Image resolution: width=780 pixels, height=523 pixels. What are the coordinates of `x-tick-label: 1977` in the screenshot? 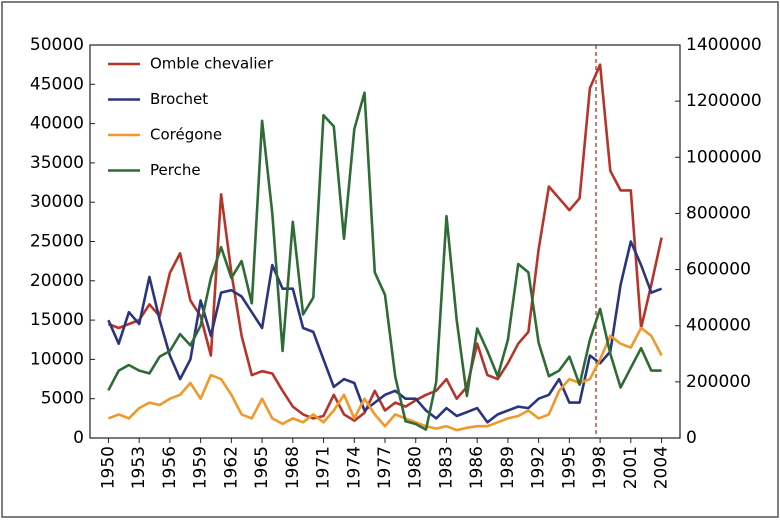 It's located at (385, 467).